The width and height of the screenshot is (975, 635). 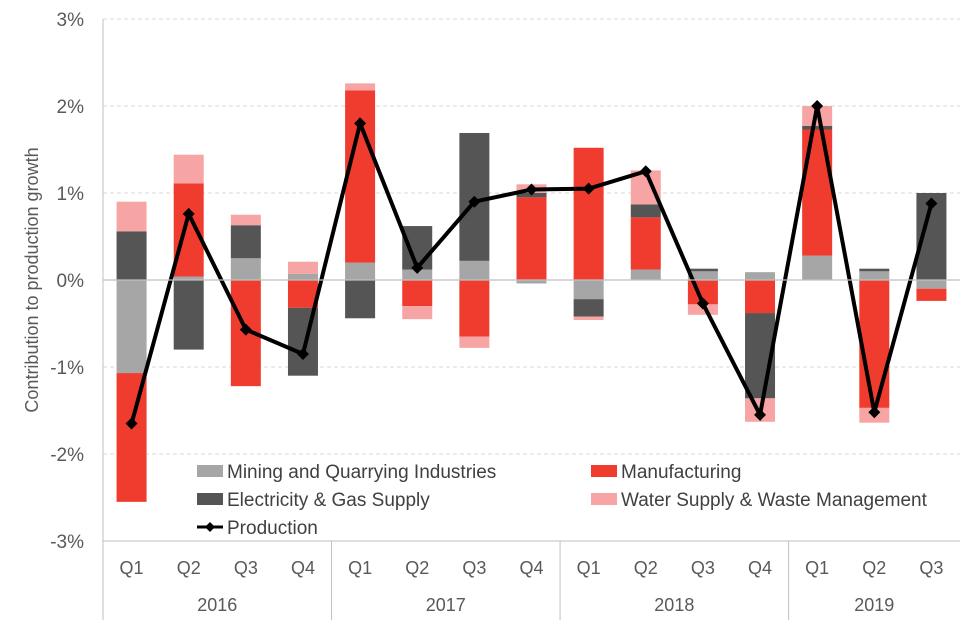 I want to click on y-tick-label: -2%, so click(x=67, y=455).